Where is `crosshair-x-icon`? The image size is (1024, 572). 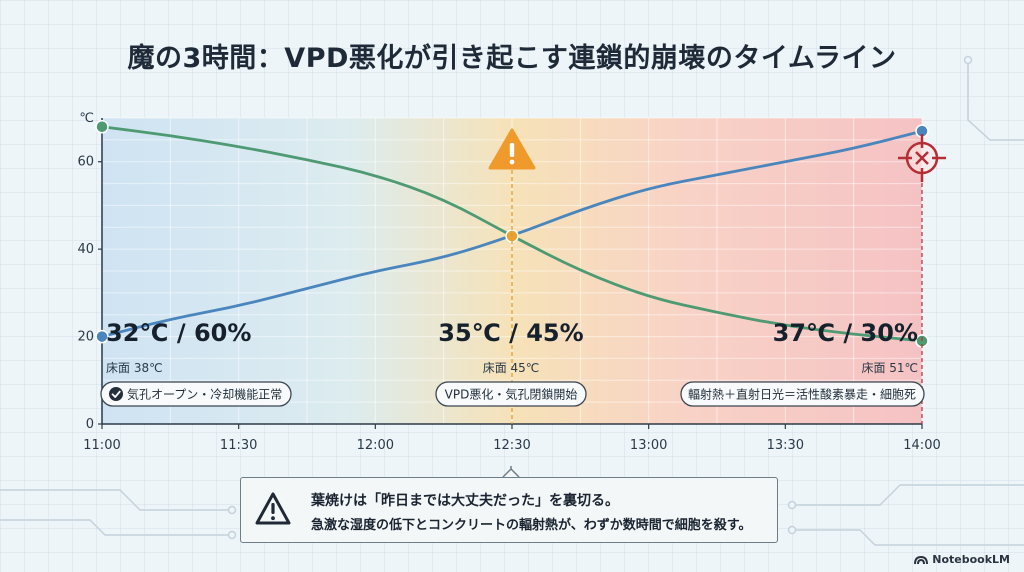
crosshair-x-icon is located at coordinates (922, 158).